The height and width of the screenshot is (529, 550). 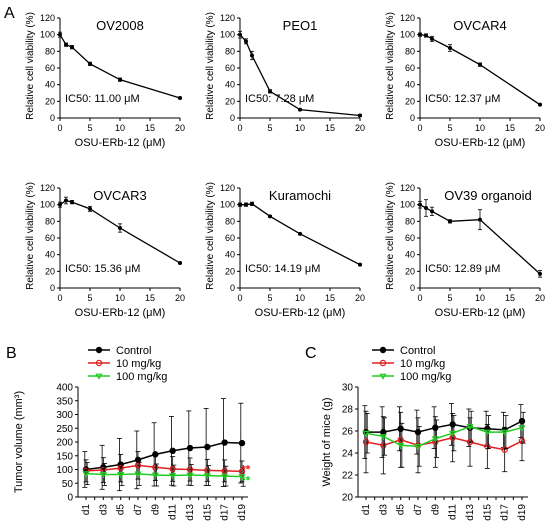 I want to click on x-tick-label: d17, so click(x=505, y=512).